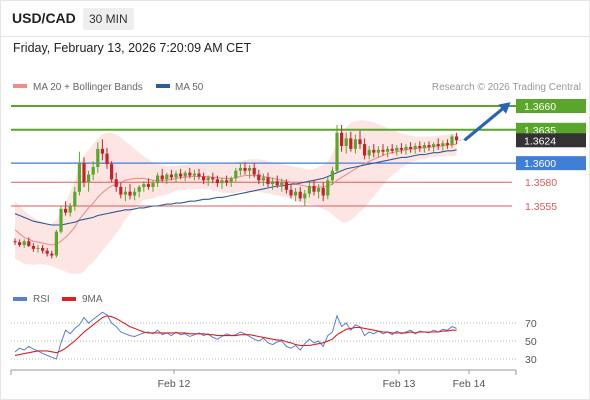  What do you see at coordinates (531, 324) in the screenshot?
I see `rsi-tick-70: 70` at bounding box center [531, 324].